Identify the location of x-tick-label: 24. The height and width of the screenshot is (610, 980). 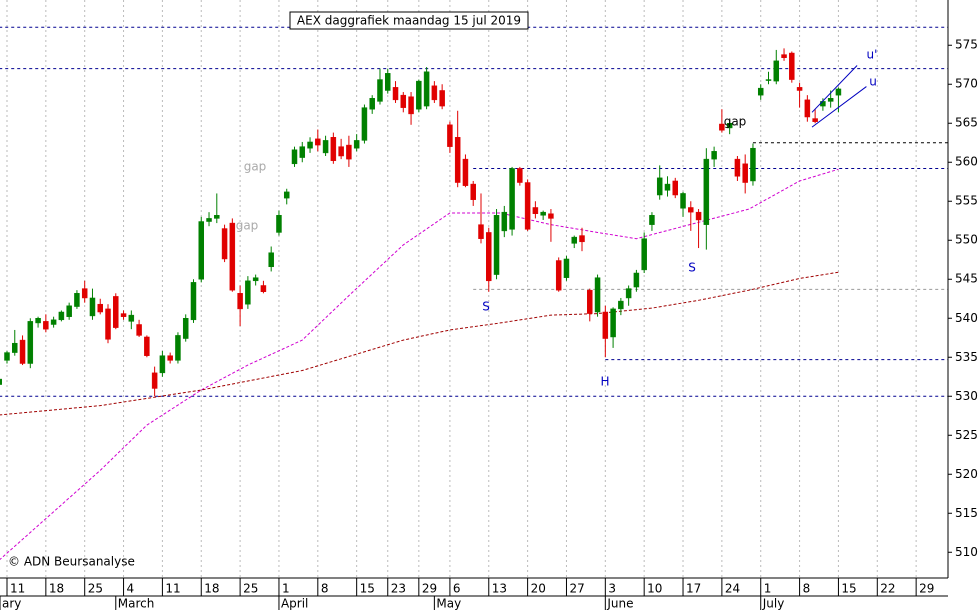
(732, 589).